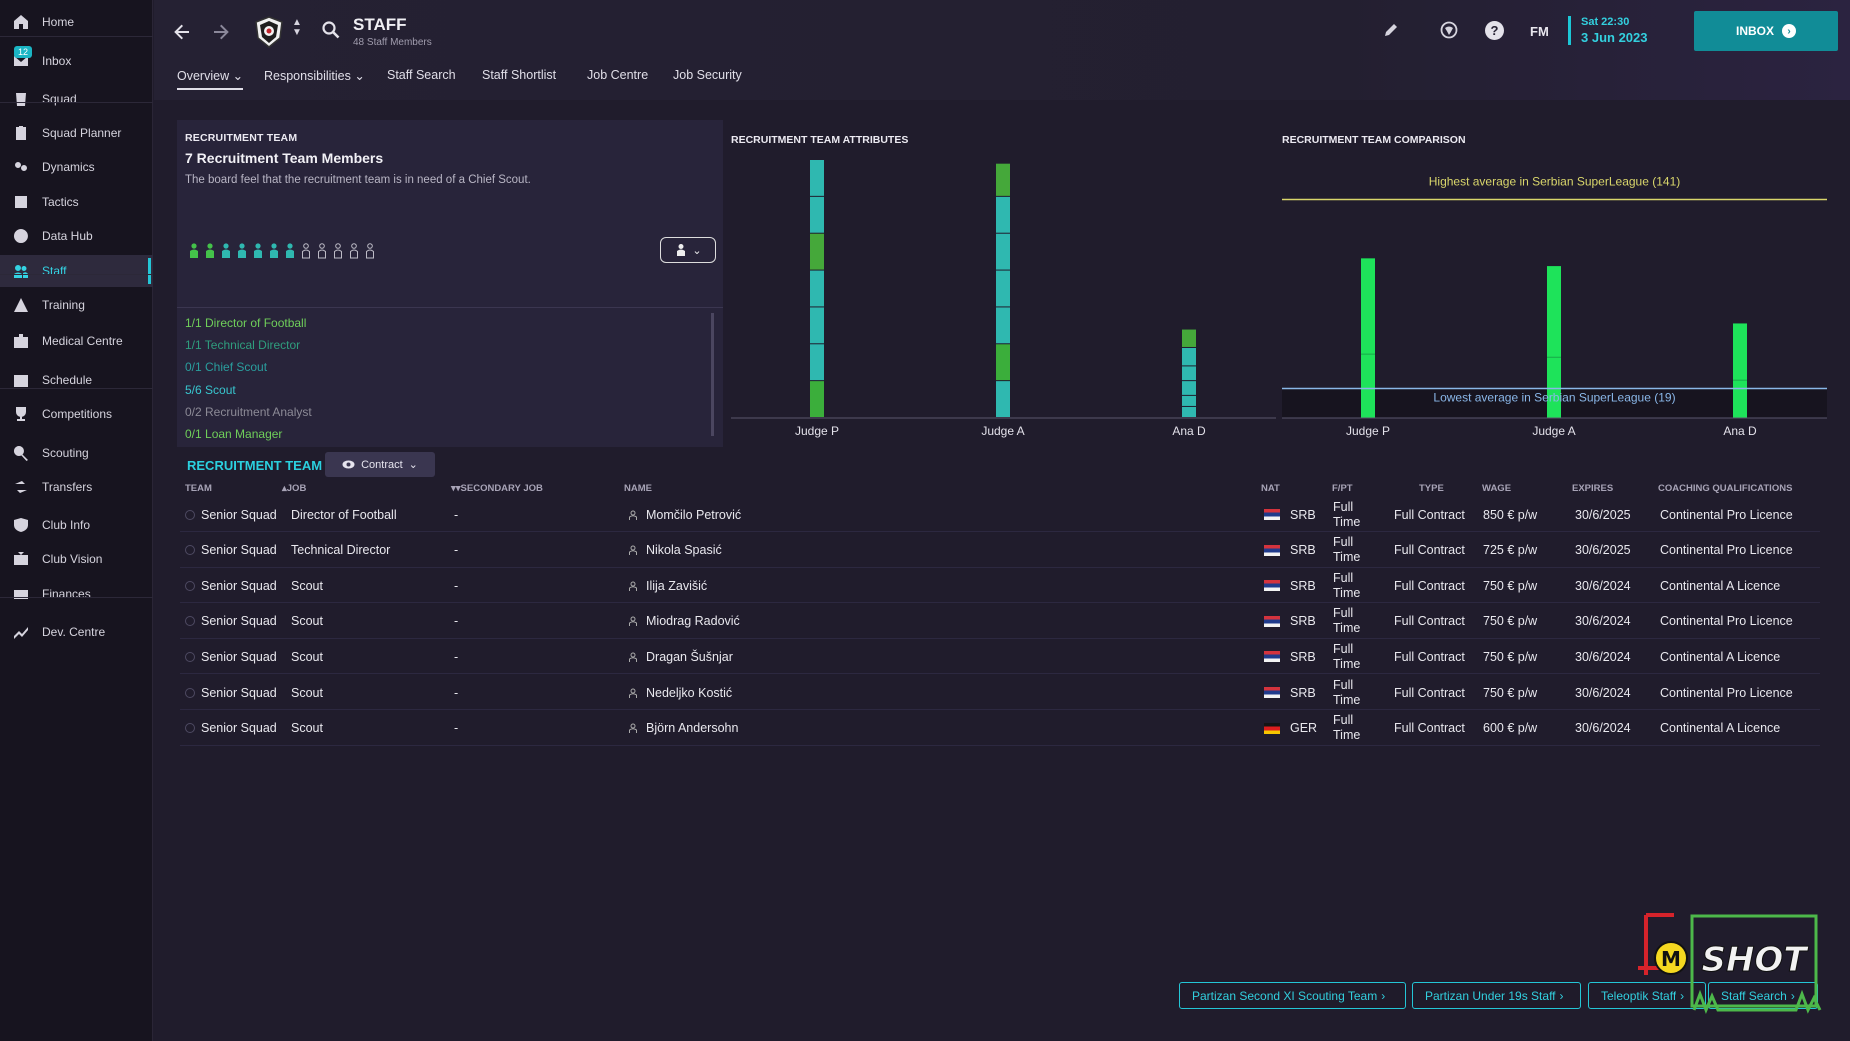 The height and width of the screenshot is (1041, 1850). I want to click on tab-overview: Overview ⌄, so click(210, 79).